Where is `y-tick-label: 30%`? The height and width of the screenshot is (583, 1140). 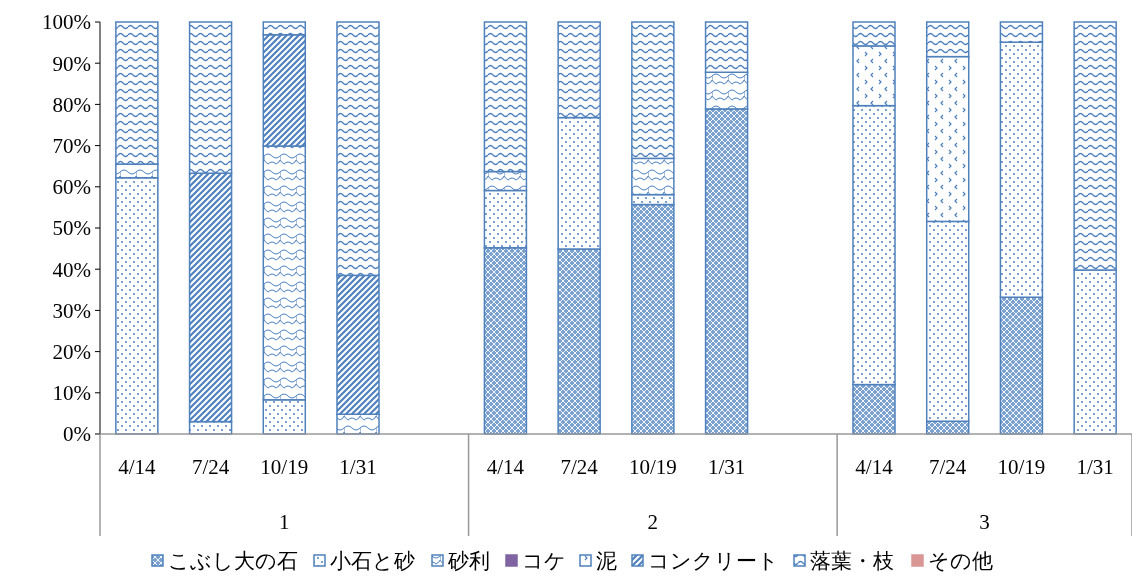
y-tick-label: 30% is located at coordinates (71, 310).